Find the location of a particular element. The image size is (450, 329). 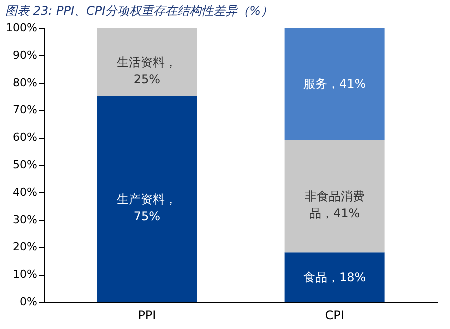

data-label: 服务，41% is located at coordinates (334, 84).